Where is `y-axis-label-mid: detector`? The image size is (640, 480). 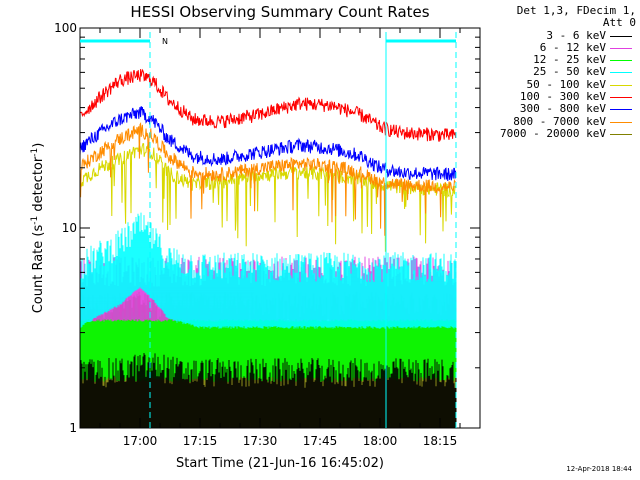
y-axis-label-mid: detector is located at coordinates (38, 186).